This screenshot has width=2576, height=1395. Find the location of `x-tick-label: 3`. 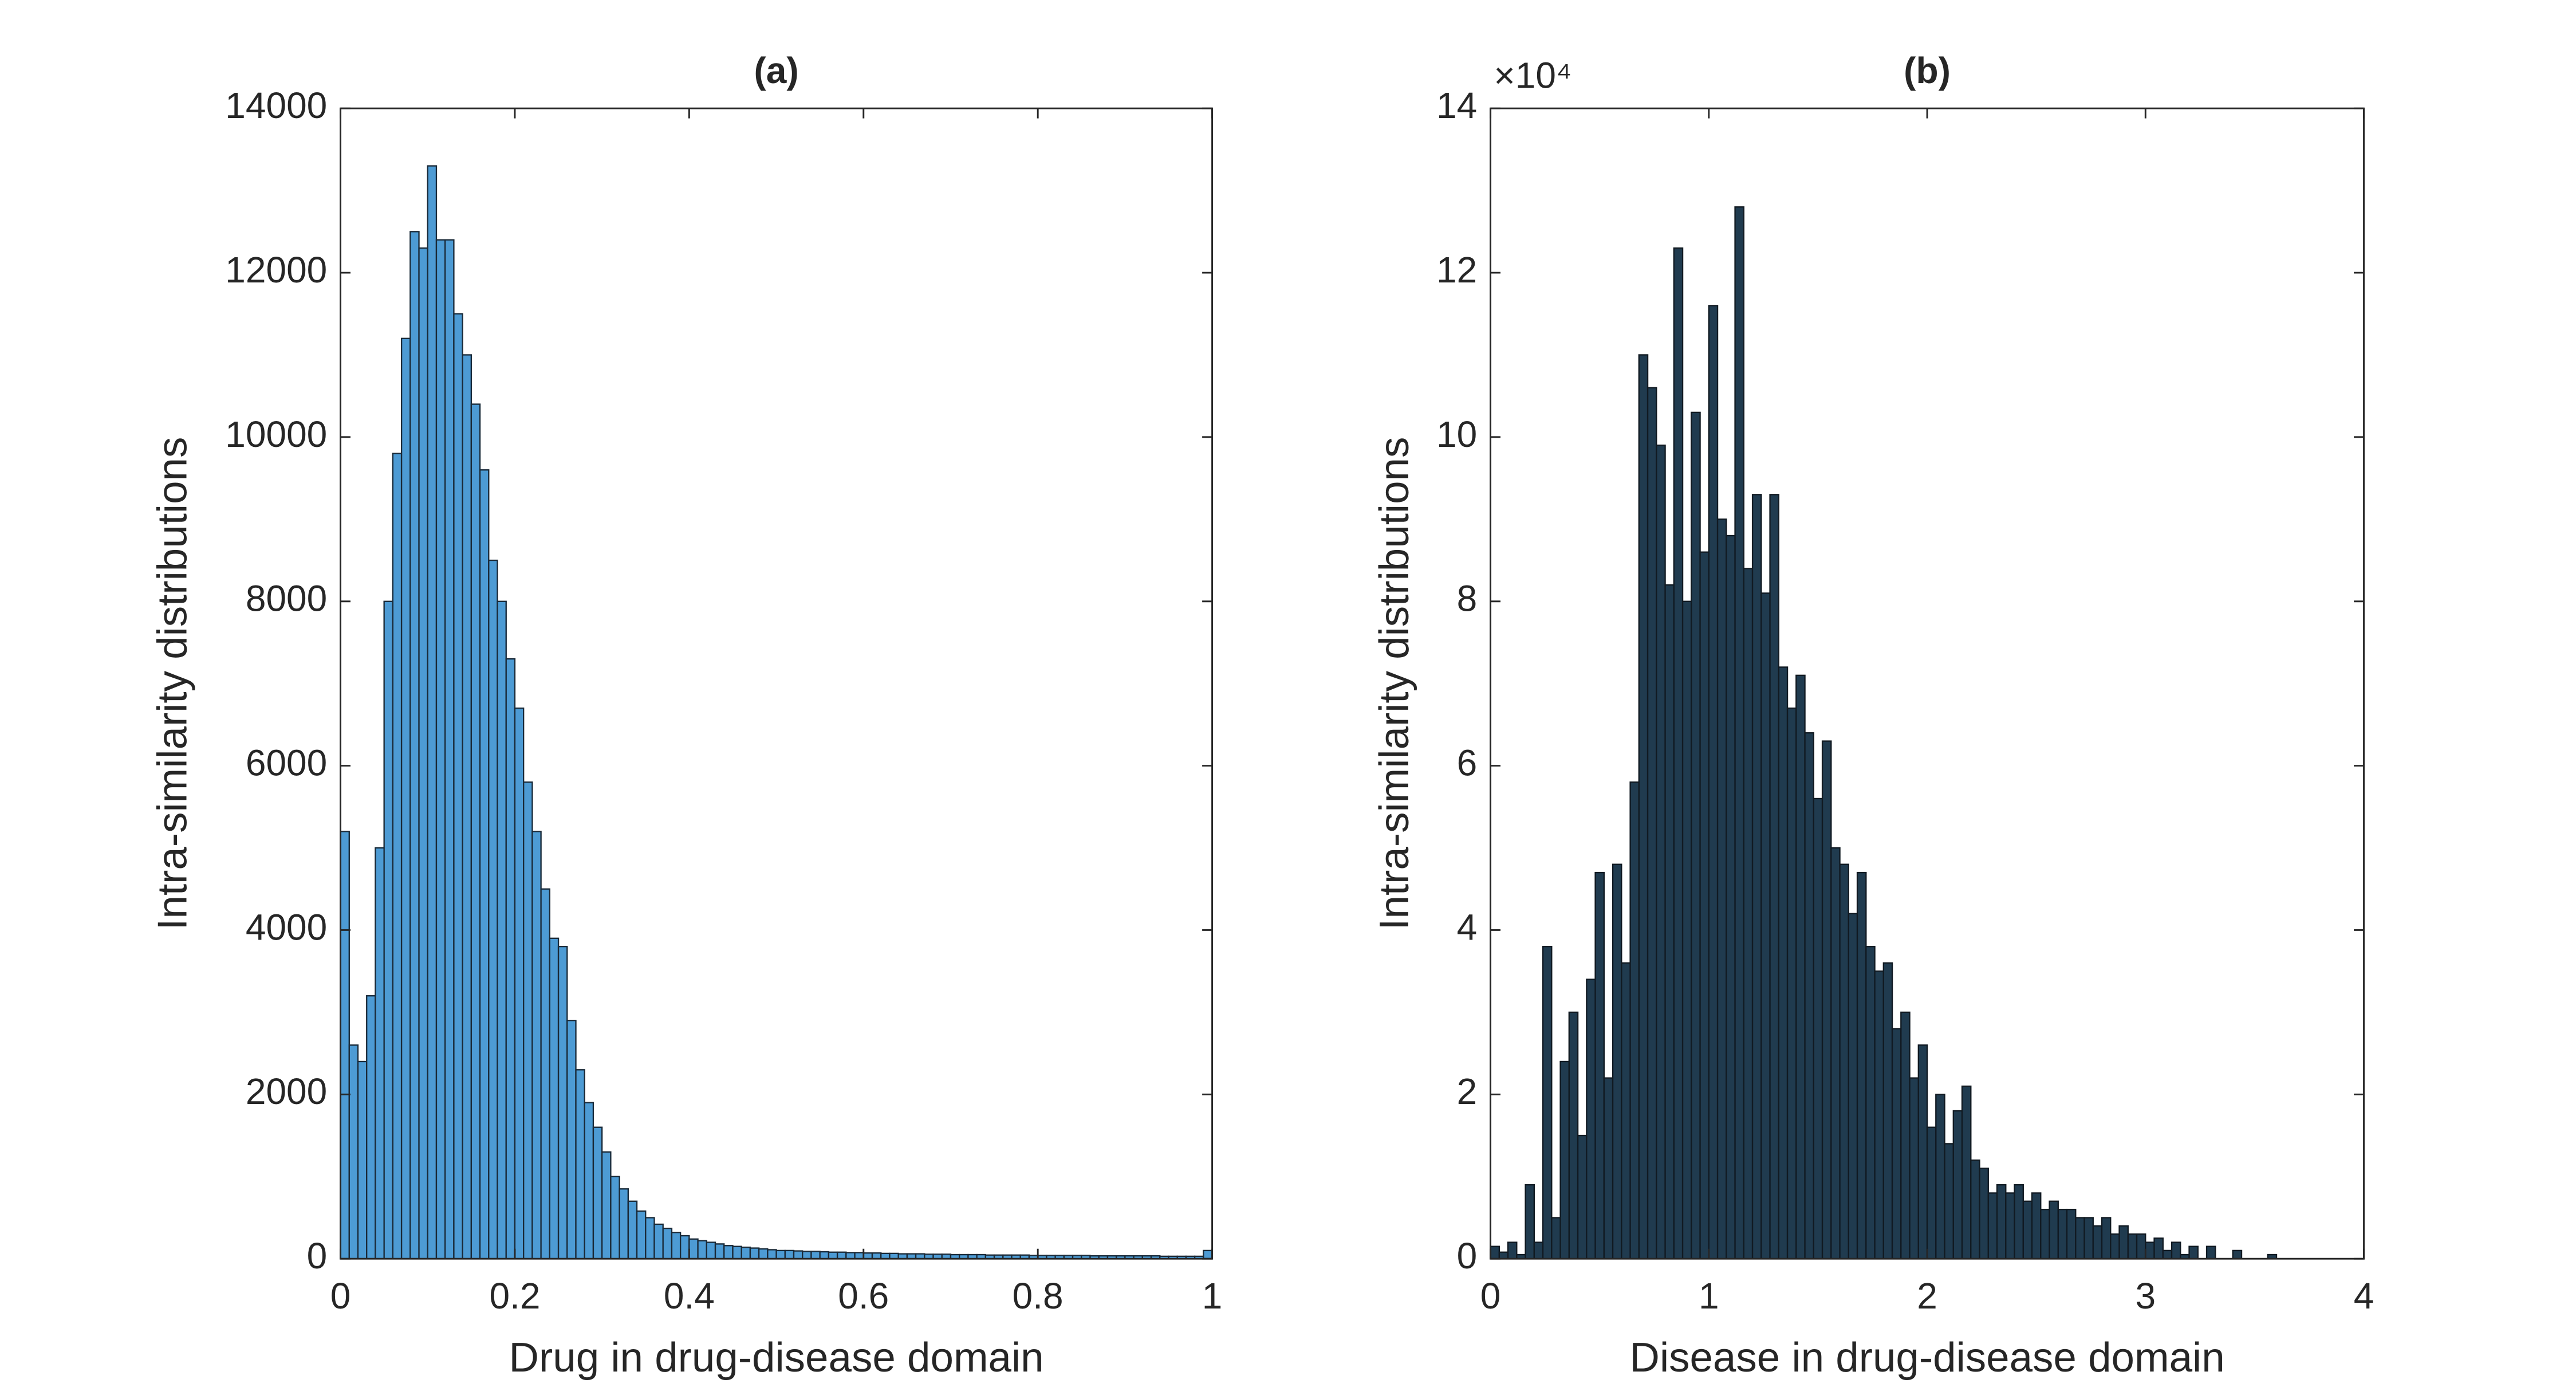

x-tick-label: 3 is located at coordinates (2145, 1296).